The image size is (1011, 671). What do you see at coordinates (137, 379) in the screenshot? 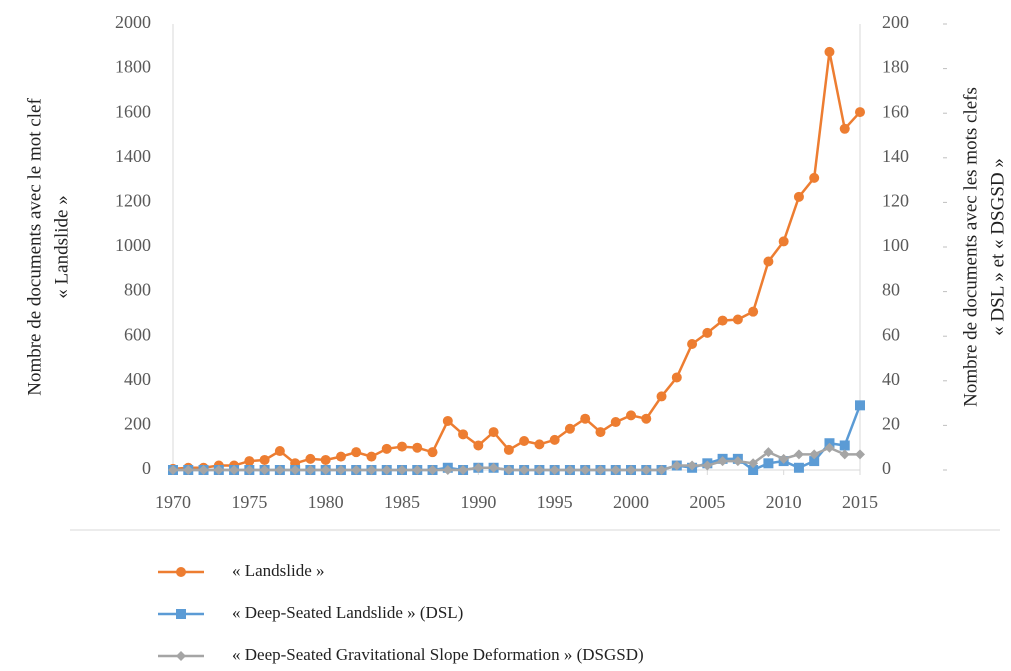
I see `y-tick-label: 400` at bounding box center [137, 379].